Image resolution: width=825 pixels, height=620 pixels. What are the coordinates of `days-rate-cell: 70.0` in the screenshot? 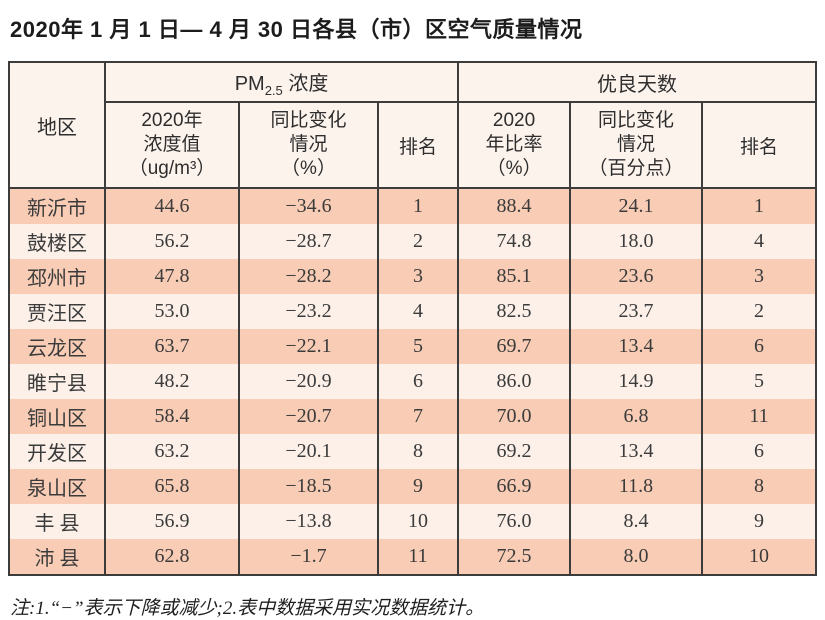 It's located at (514, 416).